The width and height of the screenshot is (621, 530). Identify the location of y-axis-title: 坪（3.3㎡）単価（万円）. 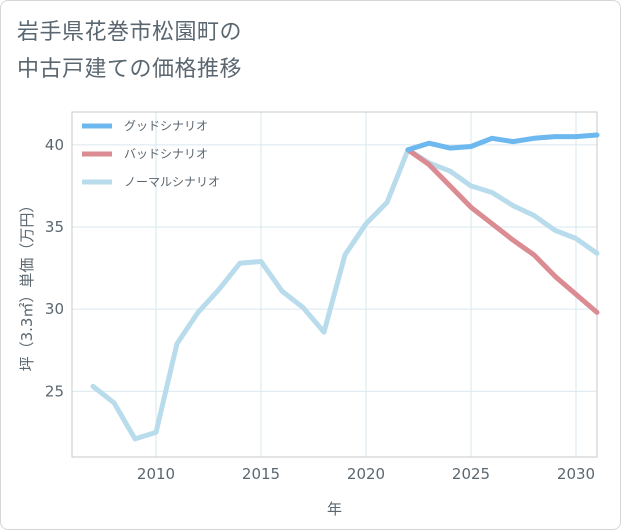
(27, 285).